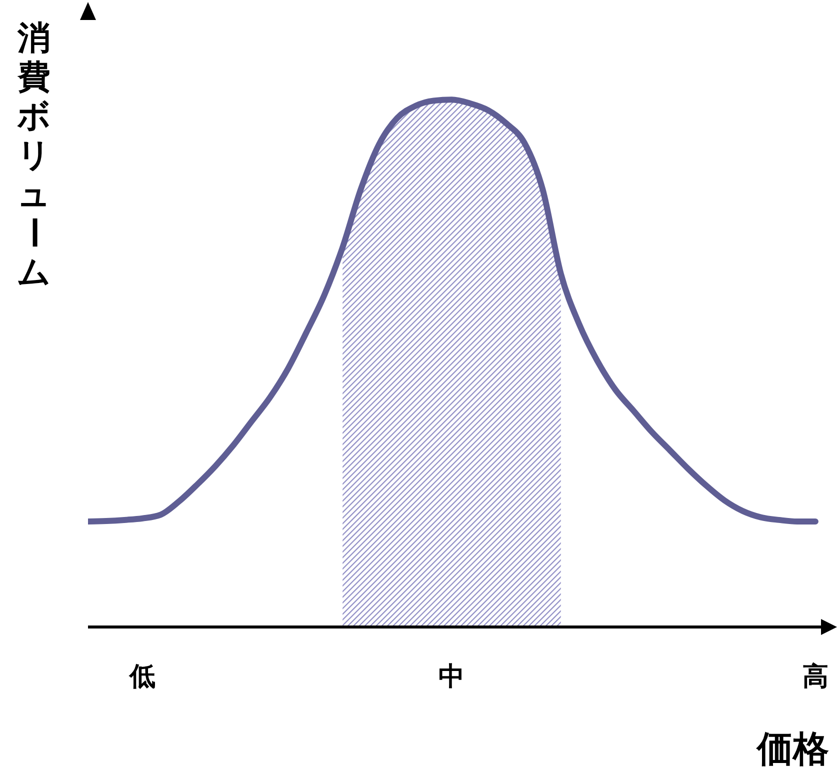  Describe the element at coordinates (815, 677) in the screenshot. I see `x-tick-label: 高` at that location.